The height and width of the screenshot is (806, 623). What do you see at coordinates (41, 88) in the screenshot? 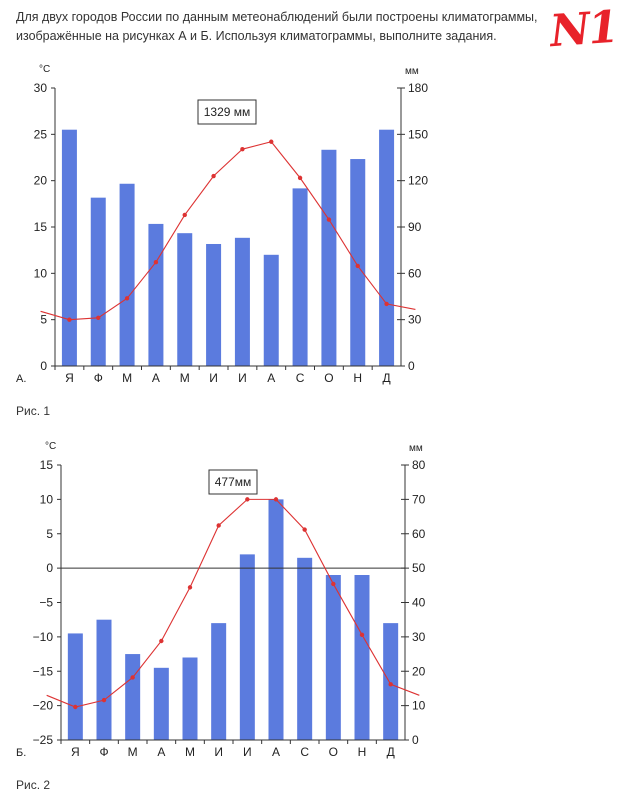
I see `left-tick-label: 30` at bounding box center [41, 88].